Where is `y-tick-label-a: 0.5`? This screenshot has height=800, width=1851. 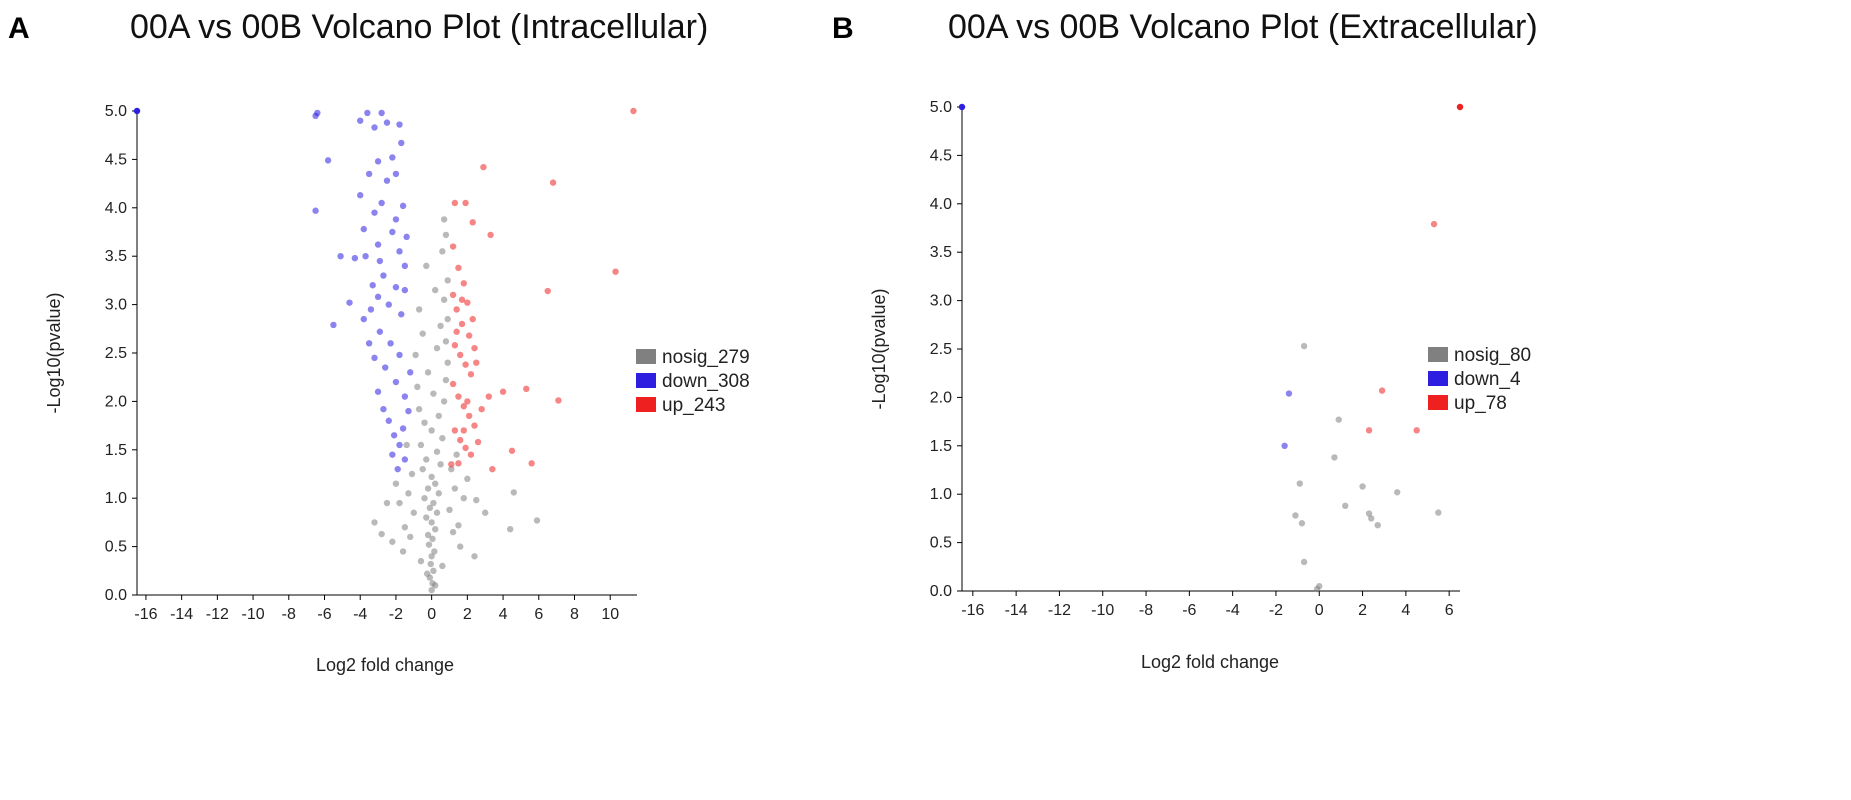
y-tick-label-a: 0.5 is located at coordinates (116, 547).